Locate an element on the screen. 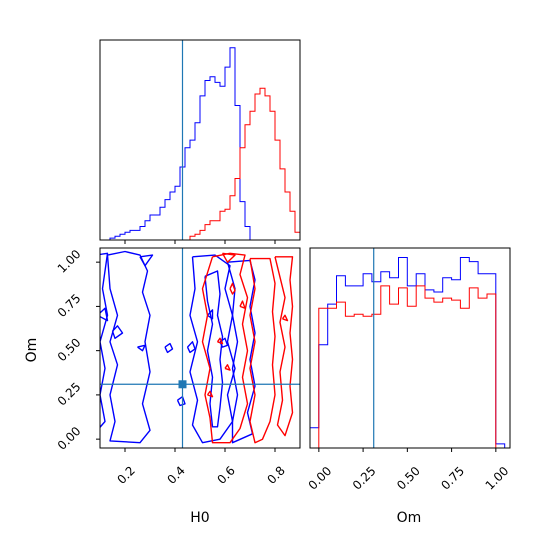  y-tick-label-1: 0.00 is located at coordinates (69, 438).